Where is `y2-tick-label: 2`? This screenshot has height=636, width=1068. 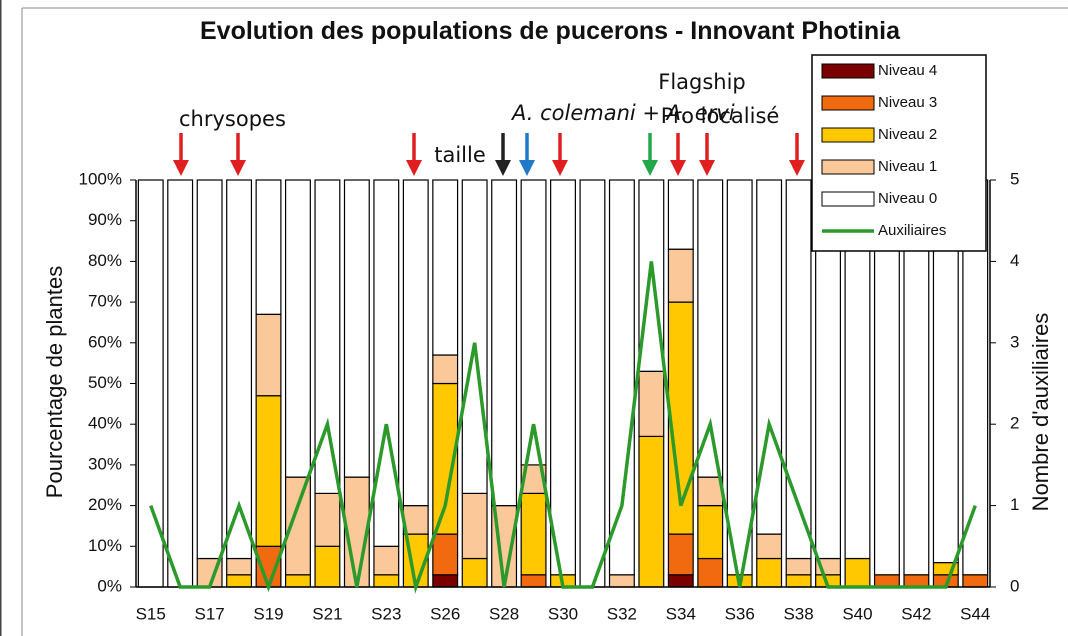
y2-tick-label: 2 is located at coordinates (1014, 423).